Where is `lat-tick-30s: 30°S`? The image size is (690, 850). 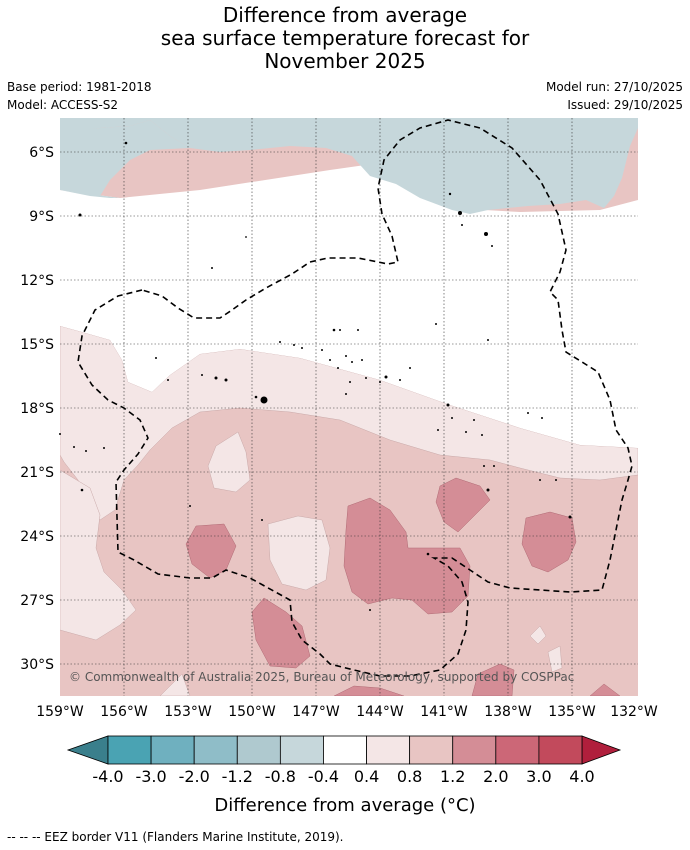
lat-tick-30s: 30°S is located at coordinates (37, 665).